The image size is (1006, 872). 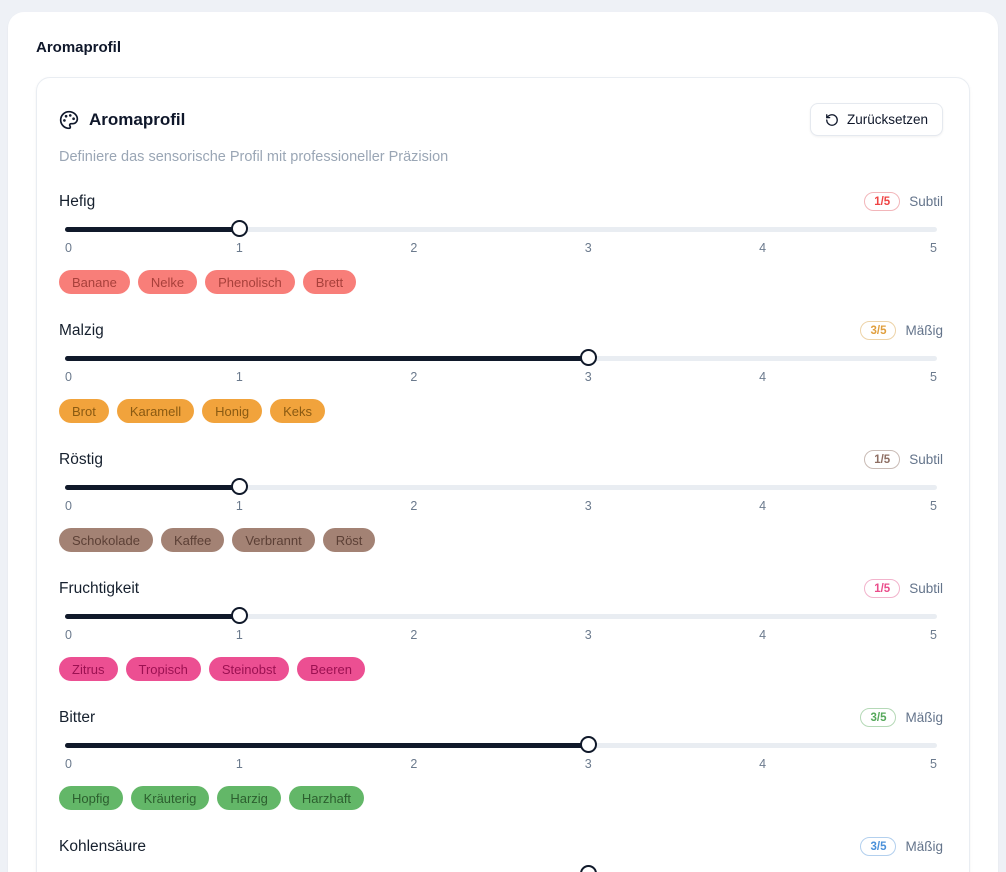 What do you see at coordinates (501, 501) in the screenshot?
I see `section-roestig: Röstig 1/5 Subtil 0 1 2 3 4 5 Schokol` at bounding box center [501, 501].